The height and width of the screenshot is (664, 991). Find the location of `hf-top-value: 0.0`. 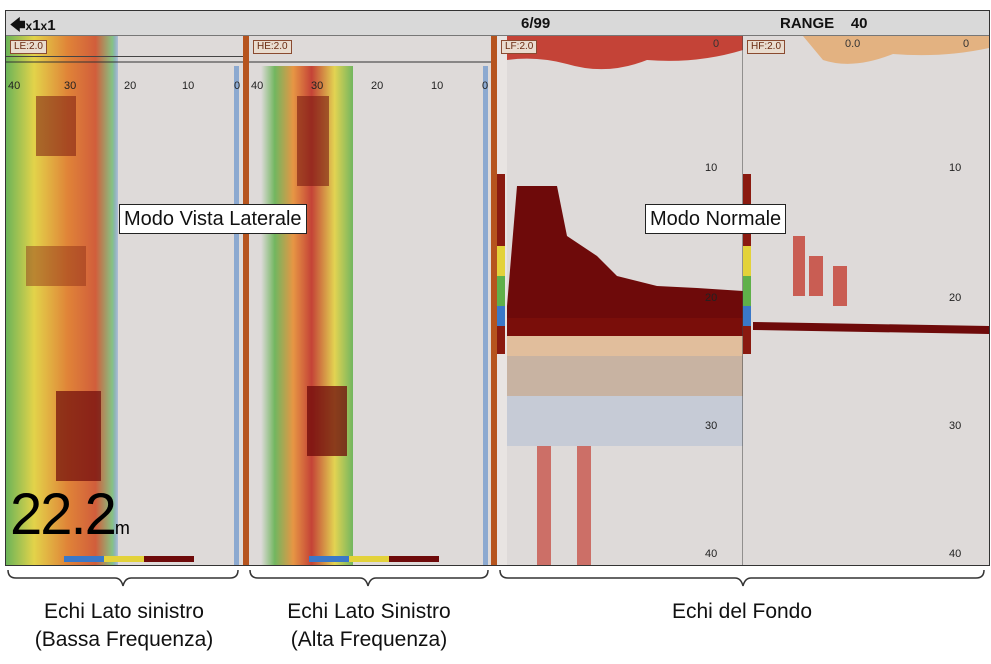

hf-top-value: 0.0 is located at coordinates (853, 44).